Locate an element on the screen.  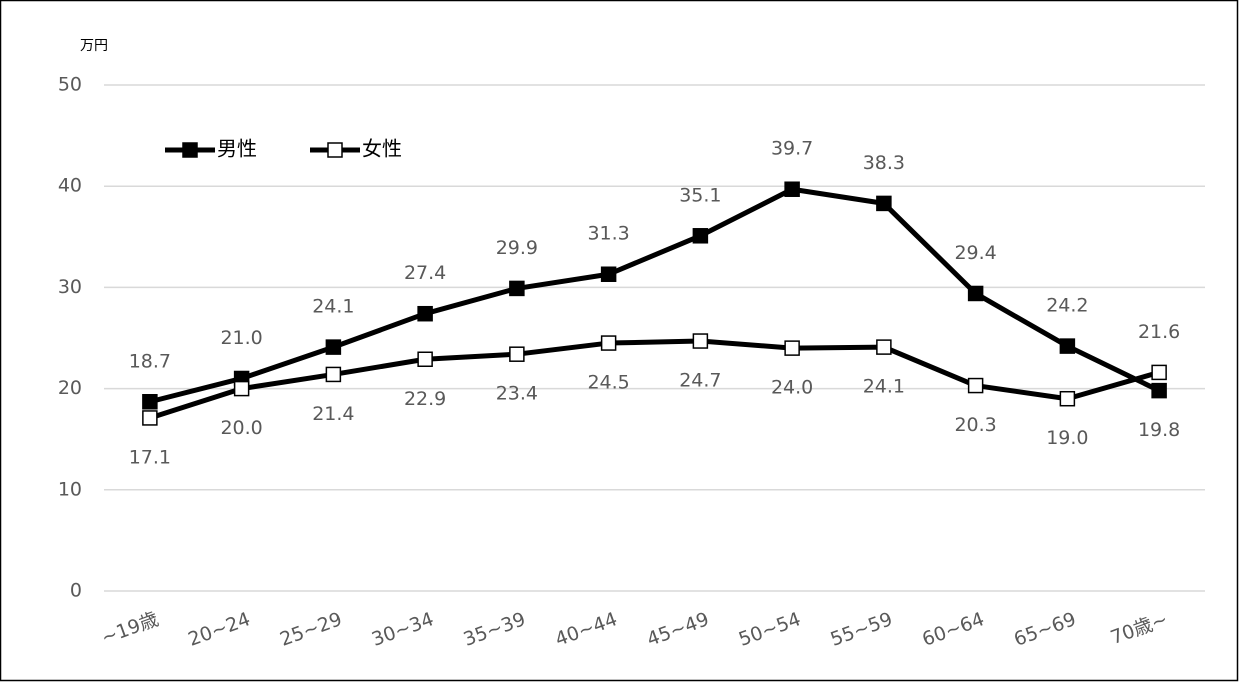
data-label: 27.4 is located at coordinates (425, 273).